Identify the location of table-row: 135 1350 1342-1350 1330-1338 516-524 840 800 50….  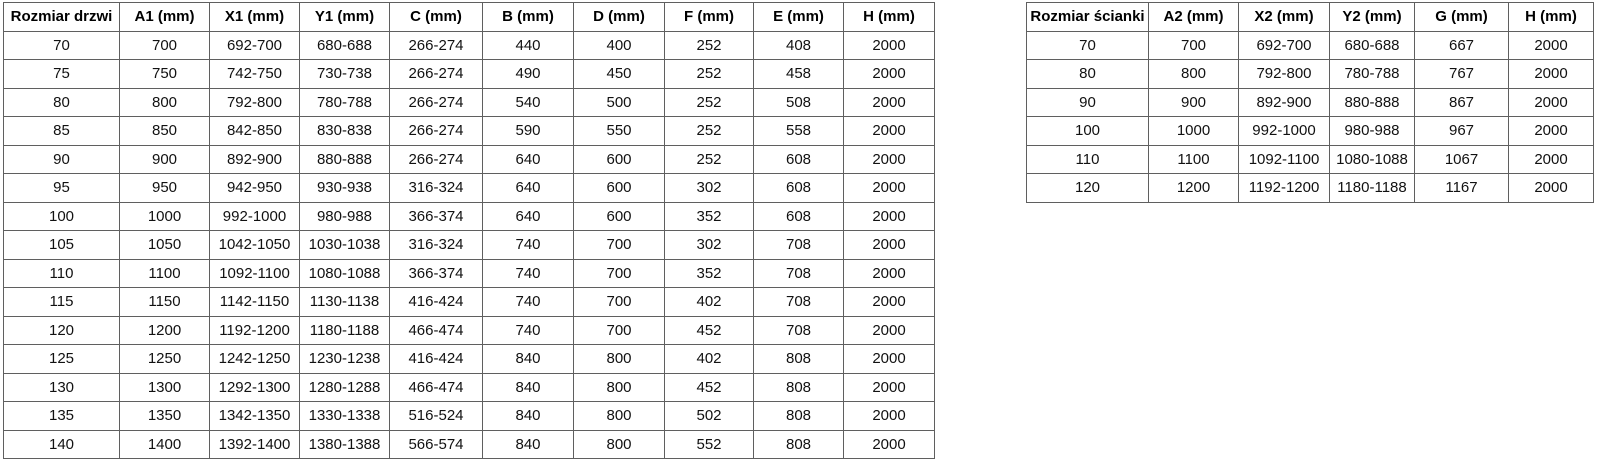
(469, 416).